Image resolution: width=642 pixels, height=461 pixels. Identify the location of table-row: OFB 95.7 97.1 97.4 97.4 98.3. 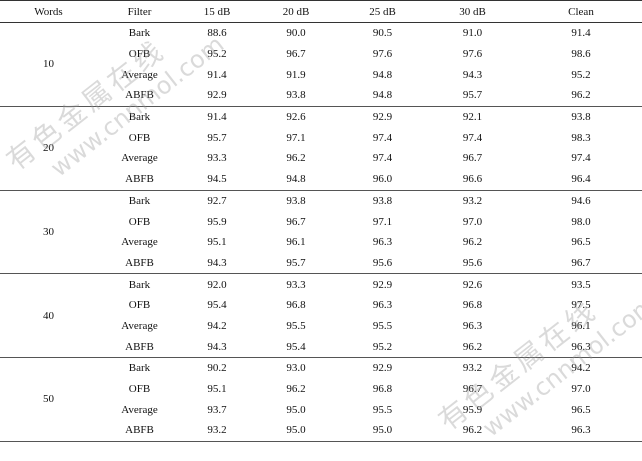
(321, 137).